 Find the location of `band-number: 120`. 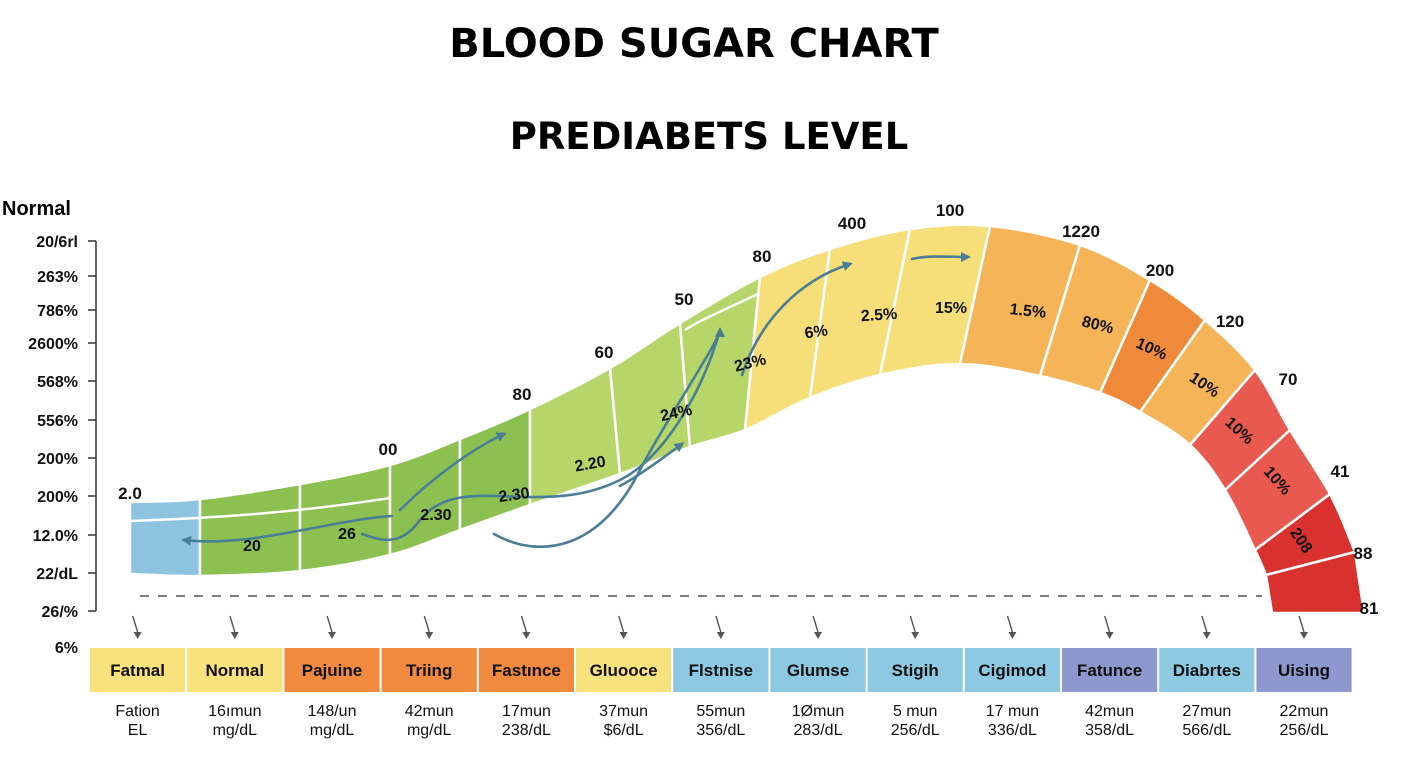

band-number: 120 is located at coordinates (1230, 321).